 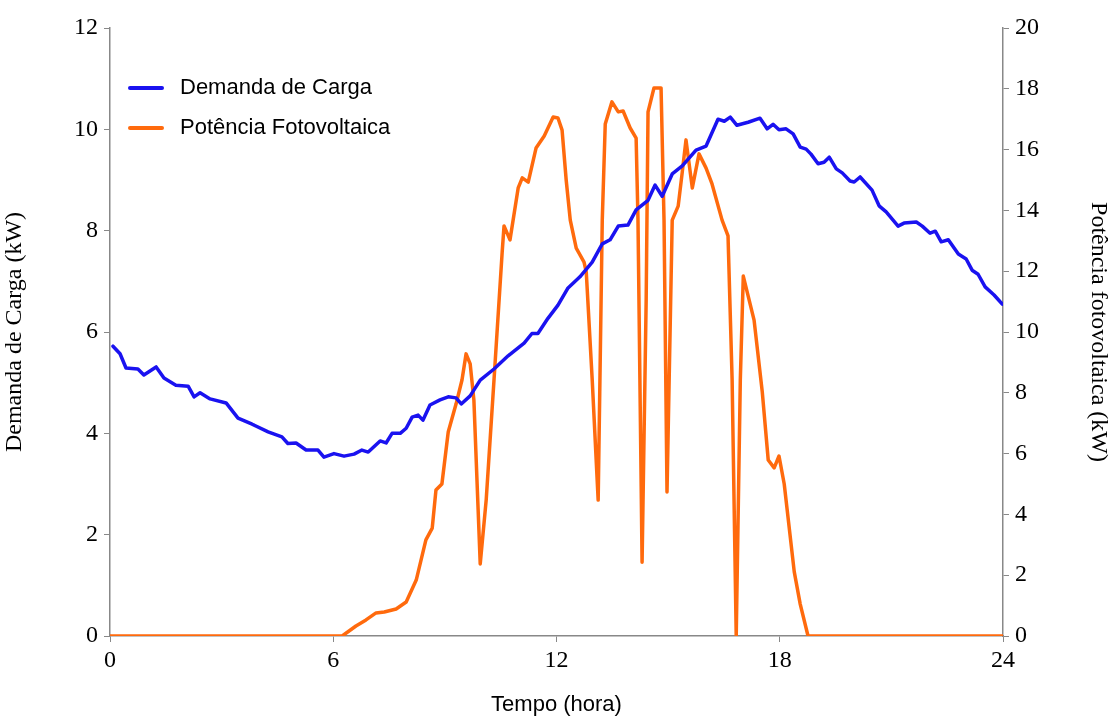 I want to click on y2-tick-label: 14, so click(x=1027, y=208).